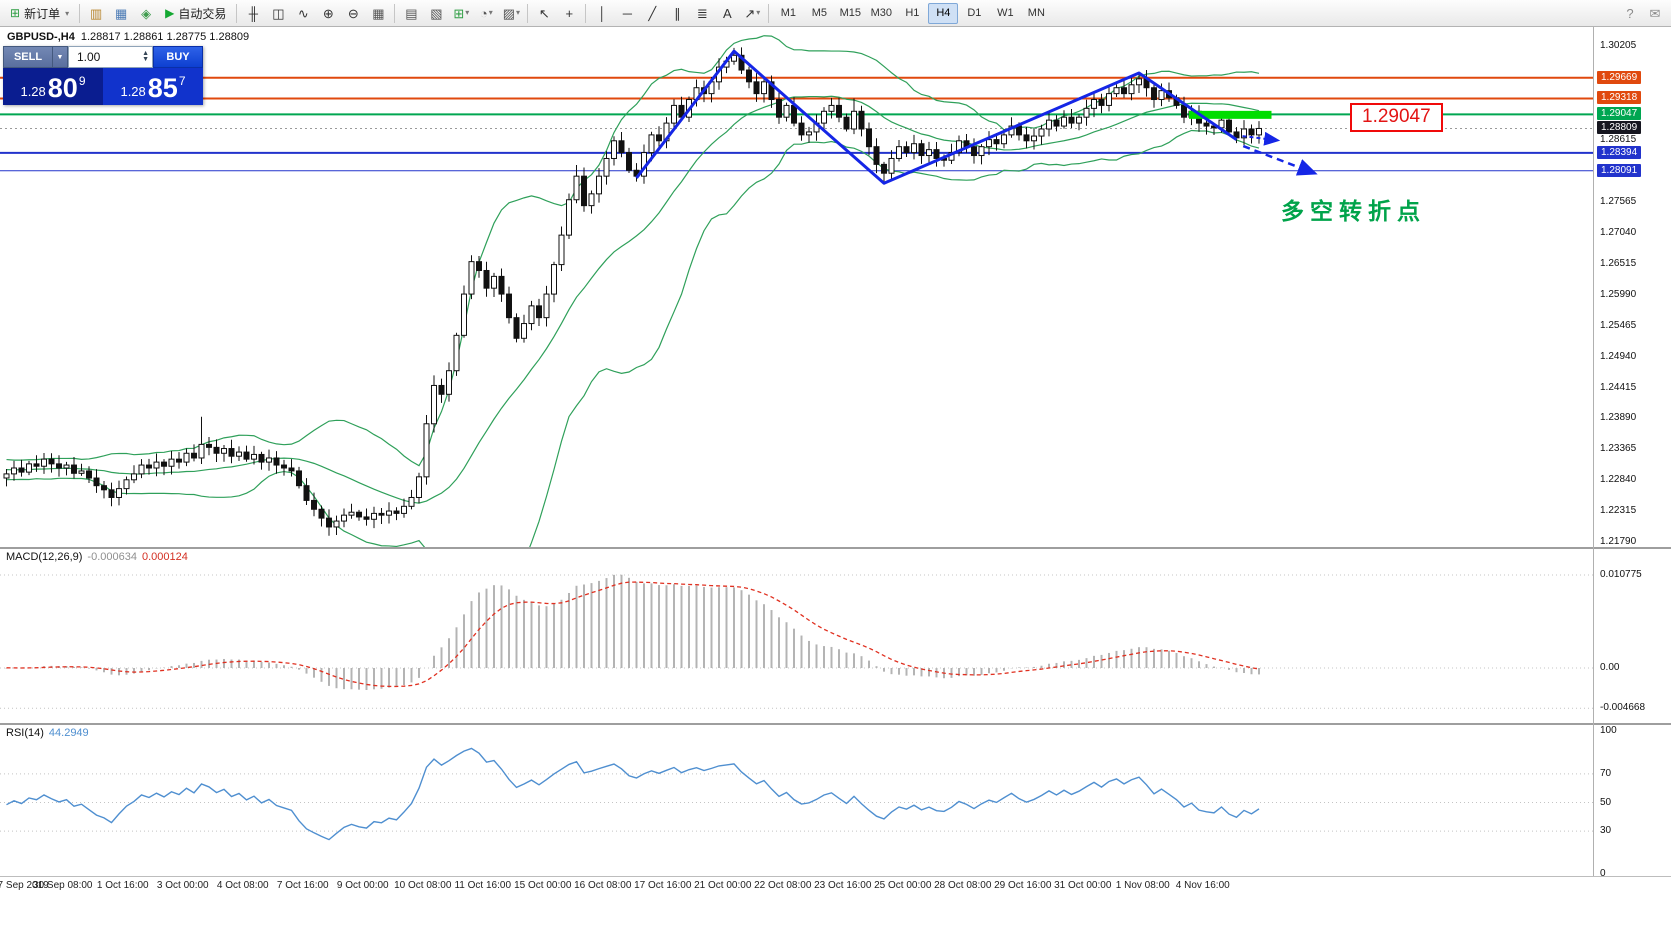 The image size is (1671, 949). Describe the element at coordinates (936, 117) in the screenshot. I see `zigzag-trendline` at that location.